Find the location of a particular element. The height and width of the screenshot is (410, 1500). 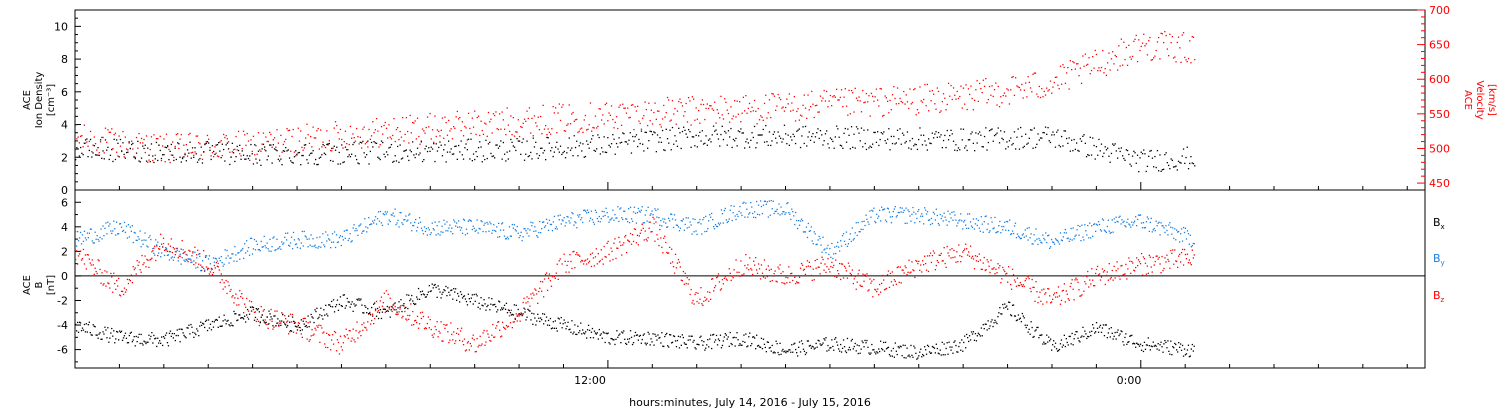

ytick-label-right: 700 is located at coordinates (1439, 10).